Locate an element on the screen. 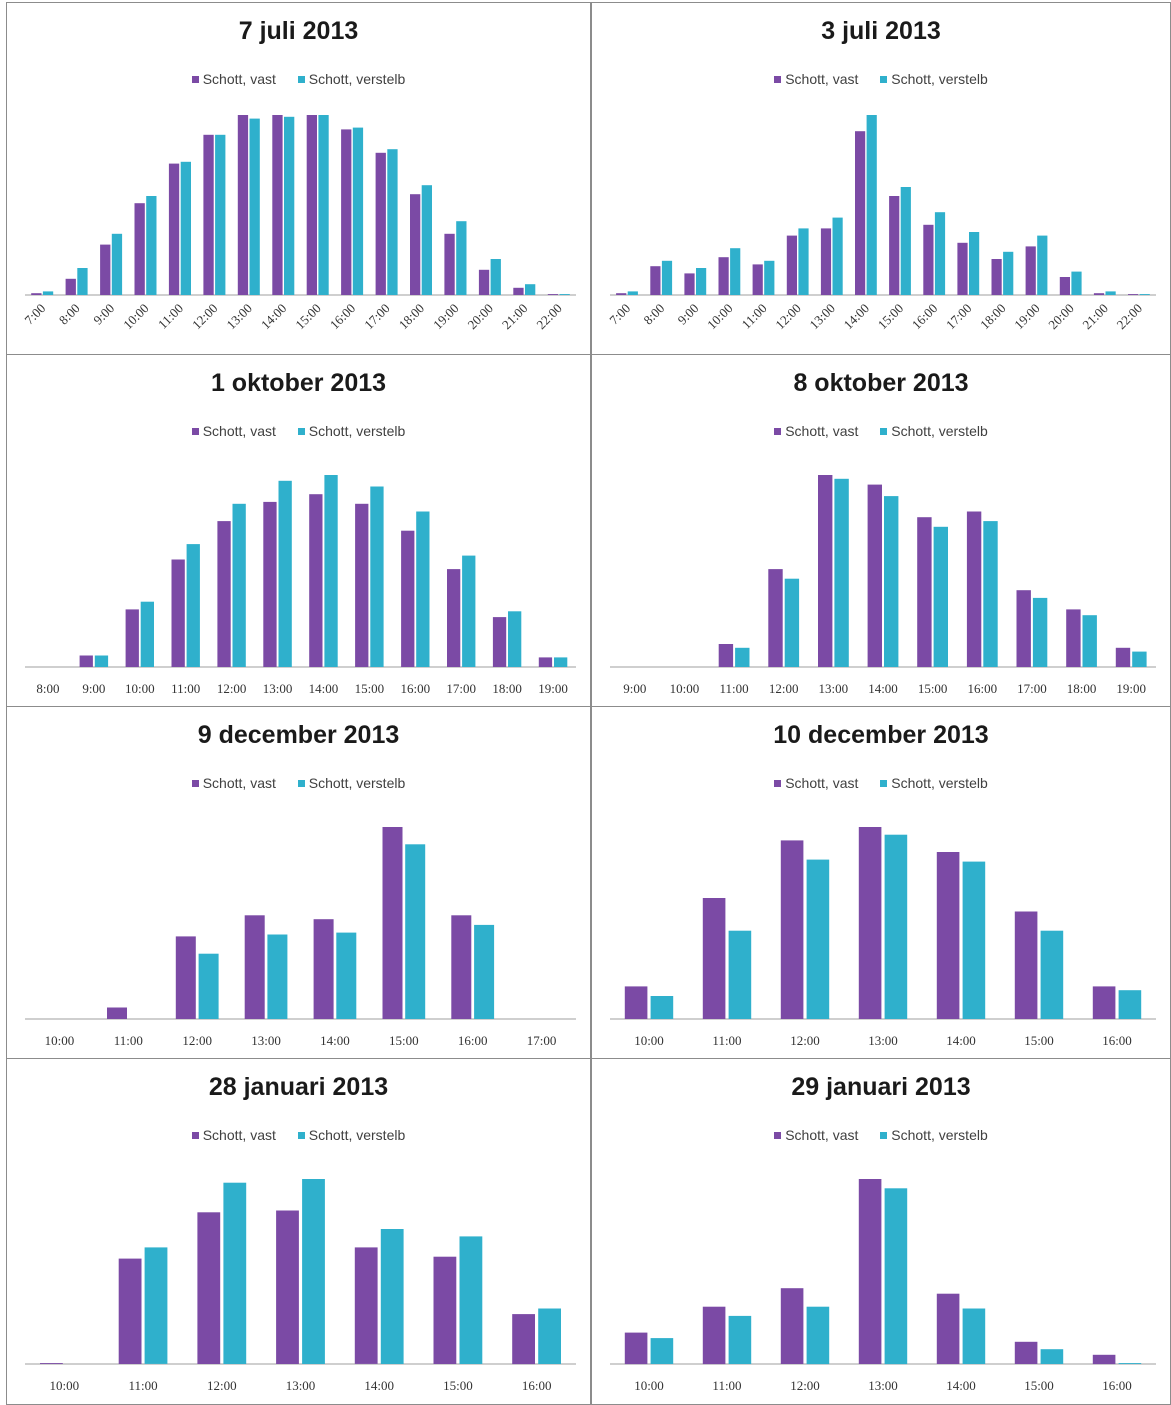 This screenshot has width=1171, height=1405. x-tick-label: 21:00 is located at coordinates (1095, 317).